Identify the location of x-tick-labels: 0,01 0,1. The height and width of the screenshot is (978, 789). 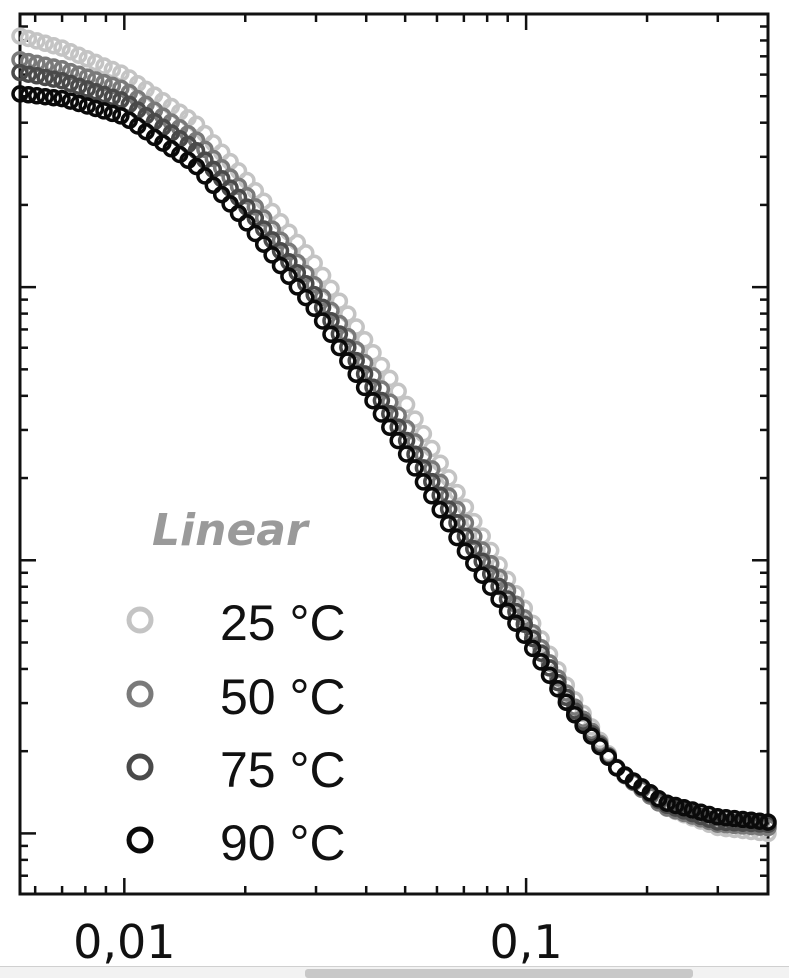
(318, 940).